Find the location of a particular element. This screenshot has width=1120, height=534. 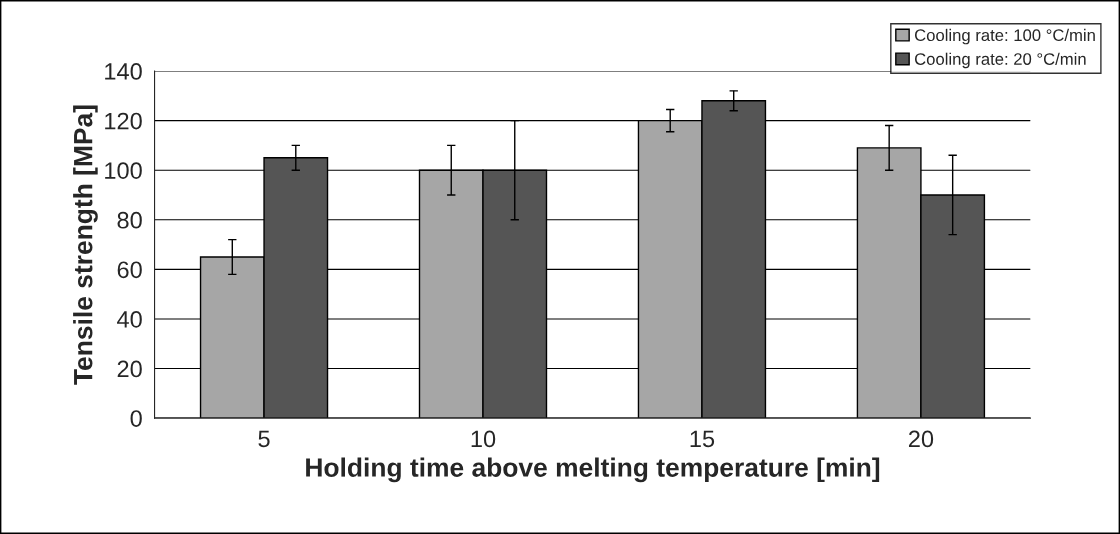

y-tick-label: 0 is located at coordinates (136, 418).